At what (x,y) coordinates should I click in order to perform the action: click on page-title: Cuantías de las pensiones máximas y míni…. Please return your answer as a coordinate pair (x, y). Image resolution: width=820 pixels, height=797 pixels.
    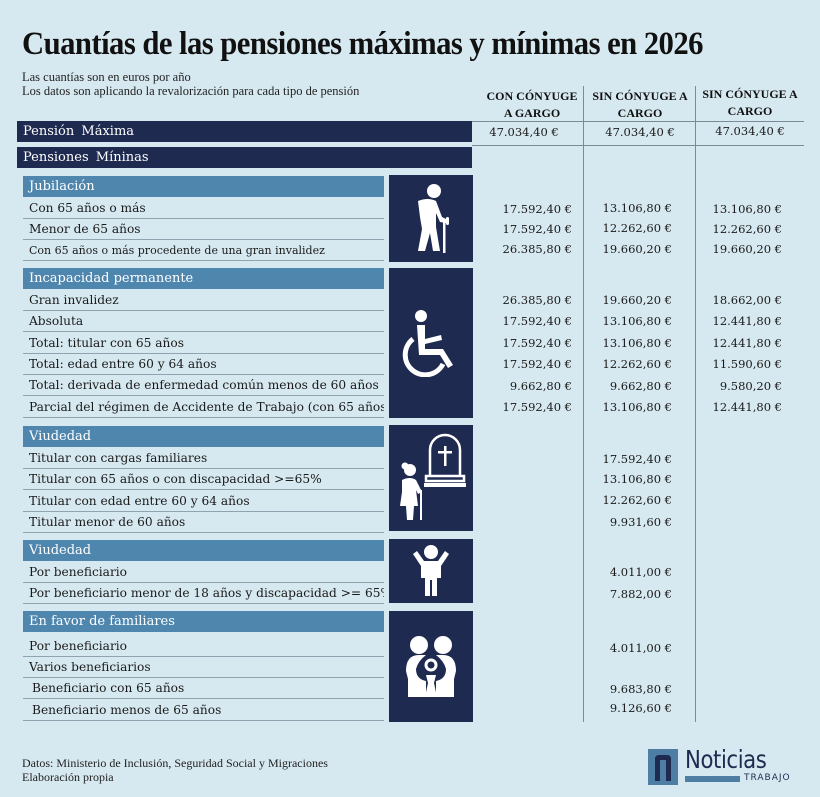
    Looking at the image, I should click on (362, 44).